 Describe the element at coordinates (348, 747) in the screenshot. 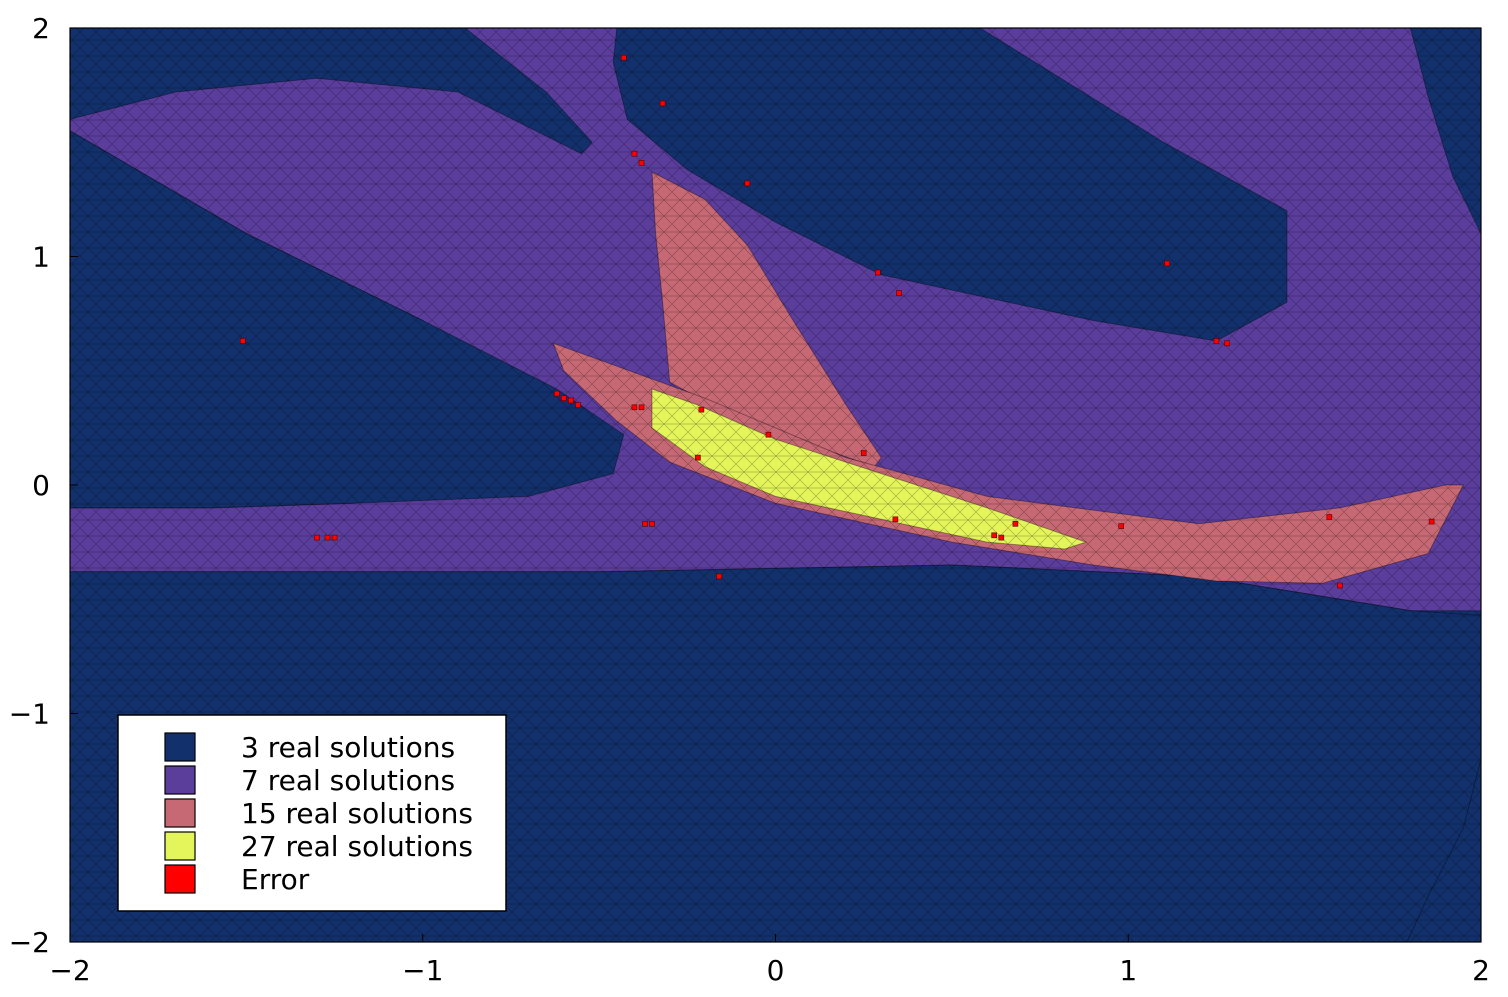

I see `legend-label: 3 real solutions` at that location.